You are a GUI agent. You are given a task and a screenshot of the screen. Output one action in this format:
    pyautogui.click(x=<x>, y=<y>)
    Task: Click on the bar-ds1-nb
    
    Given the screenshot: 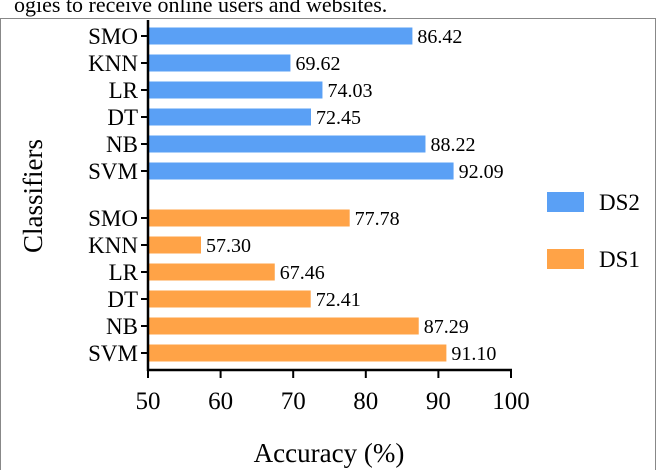 What is the action you would take?
    pyautogui.click(x=283, y=326)
    